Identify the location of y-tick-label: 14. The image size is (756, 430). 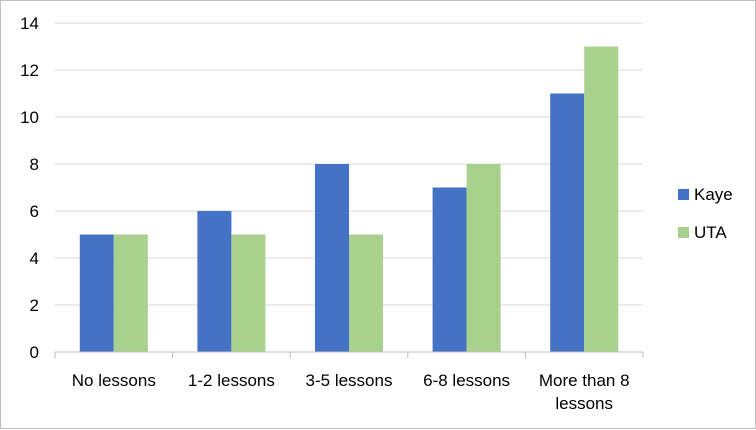
(29, 23).